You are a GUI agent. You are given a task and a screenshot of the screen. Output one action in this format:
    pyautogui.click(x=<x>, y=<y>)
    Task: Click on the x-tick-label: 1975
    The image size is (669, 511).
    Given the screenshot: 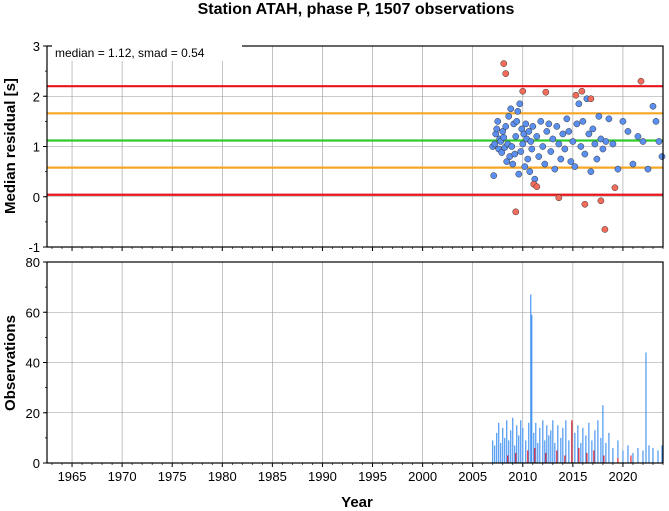 What is the action you would take?
    pyautogui.click(x=172, y=476)
    